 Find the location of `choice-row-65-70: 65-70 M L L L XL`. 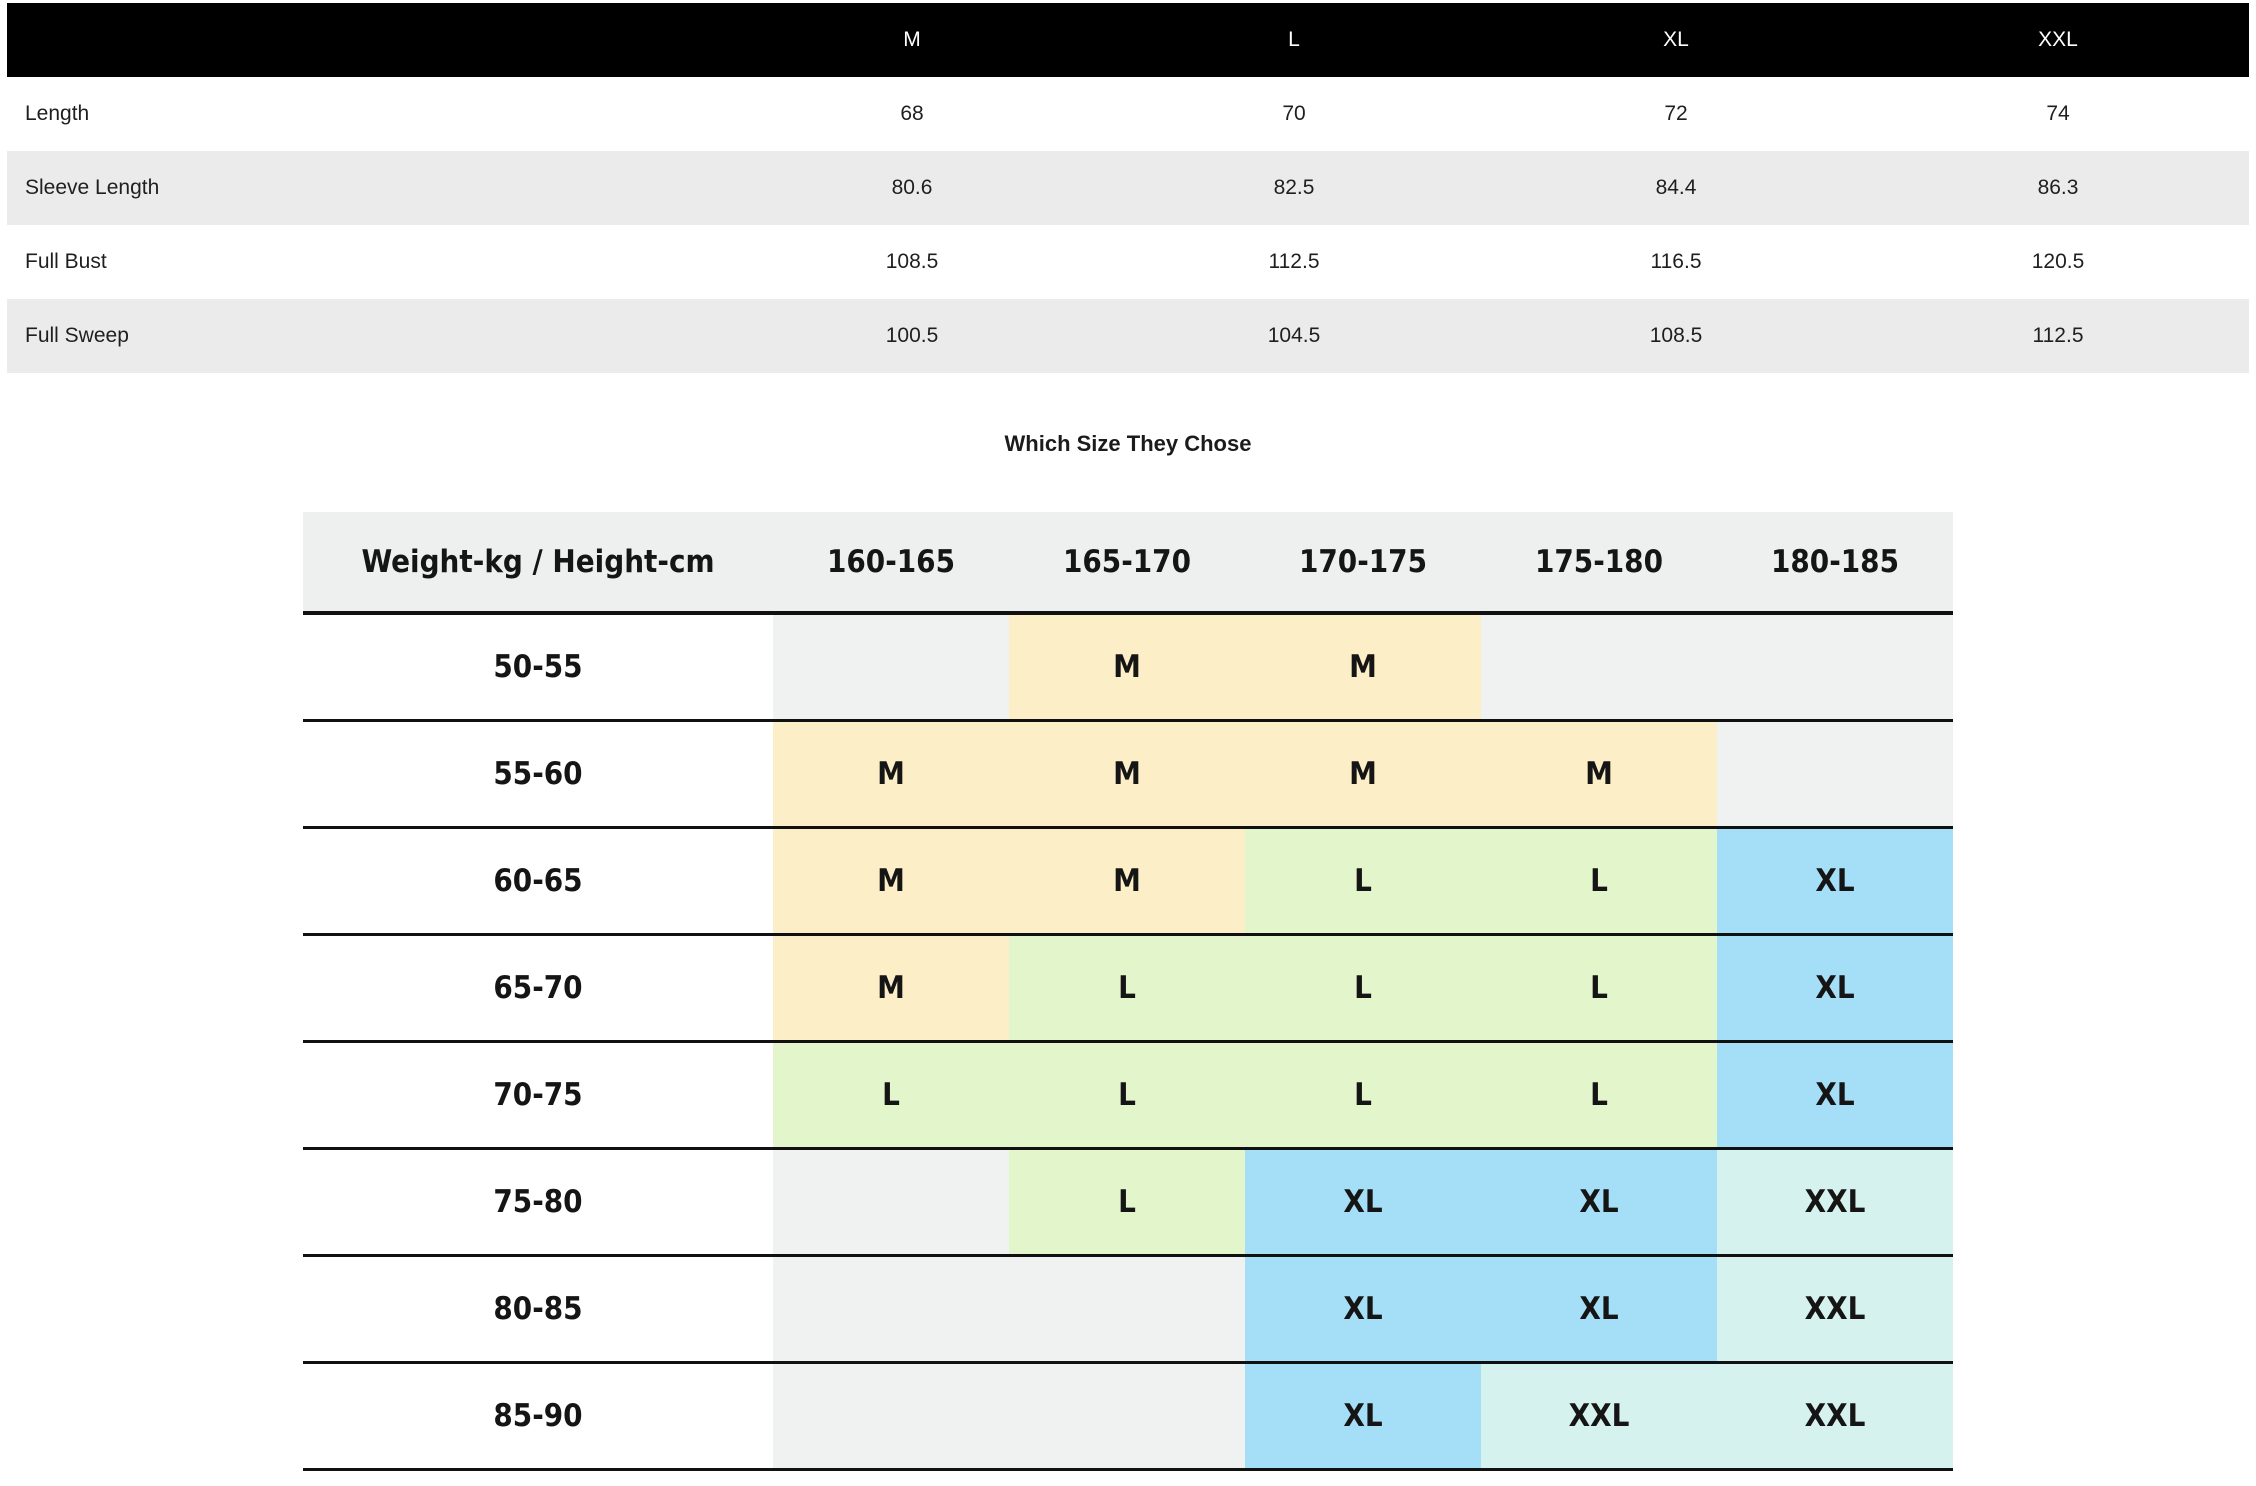

choice-row-65-70: 65-70 M L L L XL is located at coordinates (1128, 989).